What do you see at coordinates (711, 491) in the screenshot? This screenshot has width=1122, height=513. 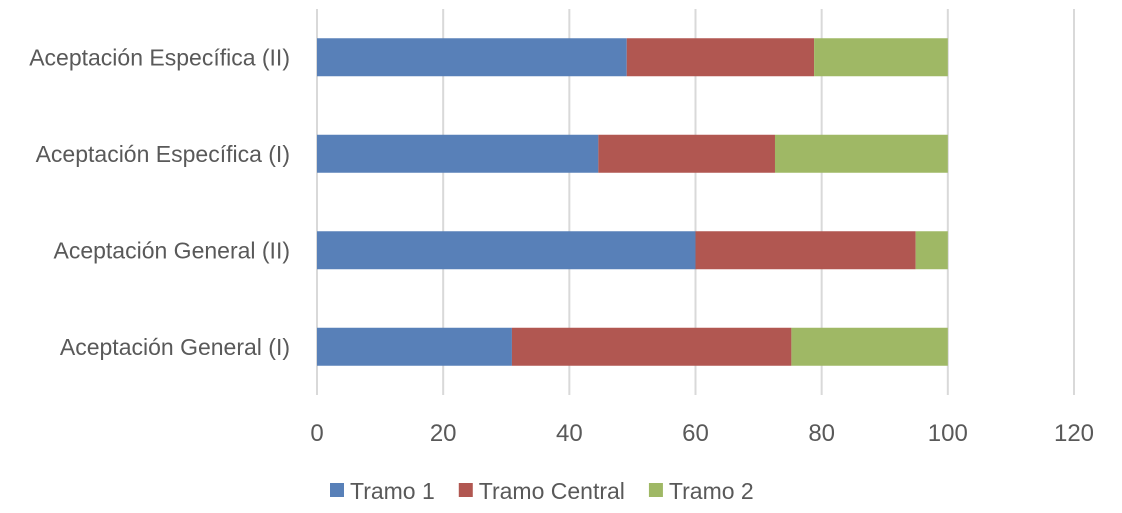 I see `legend-label: Tramo 2` at bounding box center [711, 491].